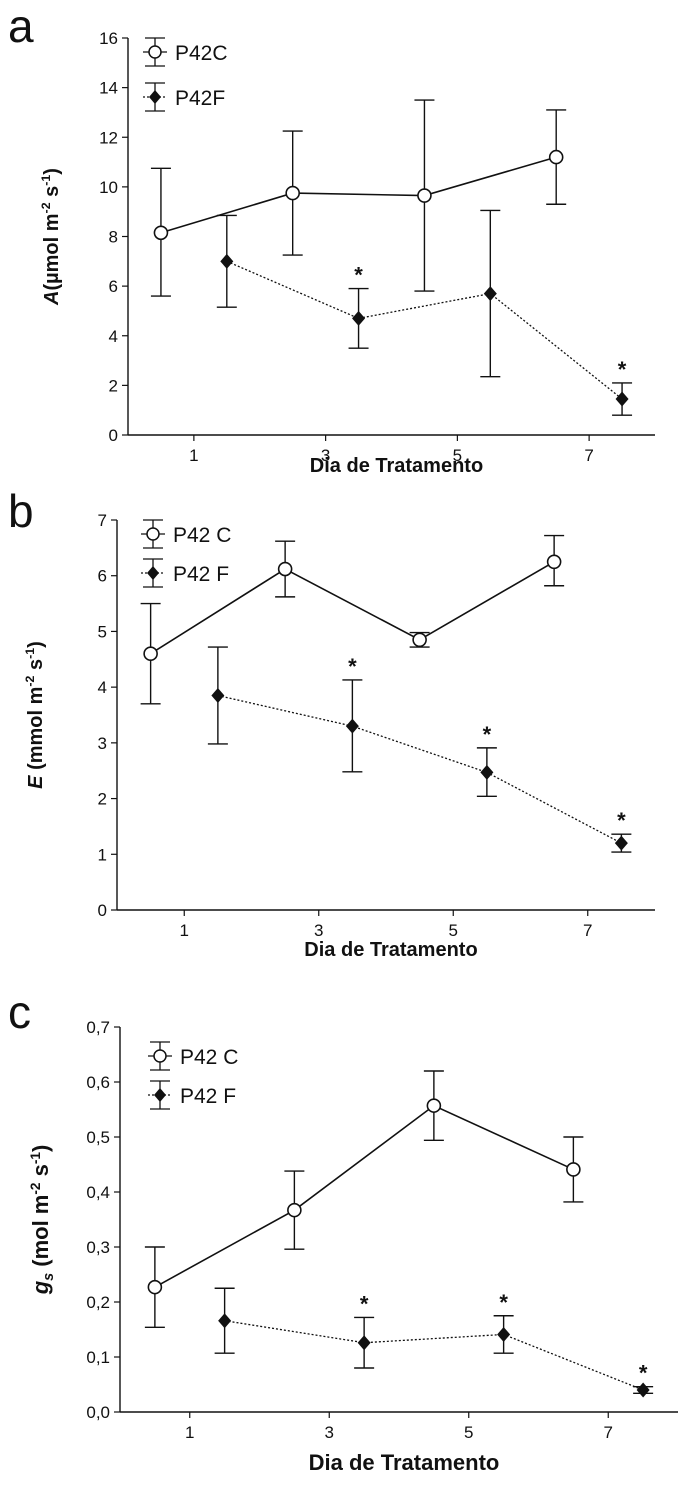 The width and height of the screenshot is (686, 1497). I want to click on legend-label: P42C, so click(201, 53).